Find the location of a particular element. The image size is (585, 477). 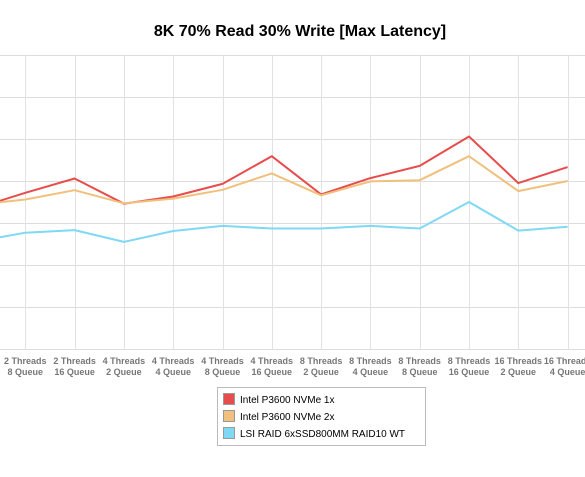

legend-box is located at coordinates (321, 416).